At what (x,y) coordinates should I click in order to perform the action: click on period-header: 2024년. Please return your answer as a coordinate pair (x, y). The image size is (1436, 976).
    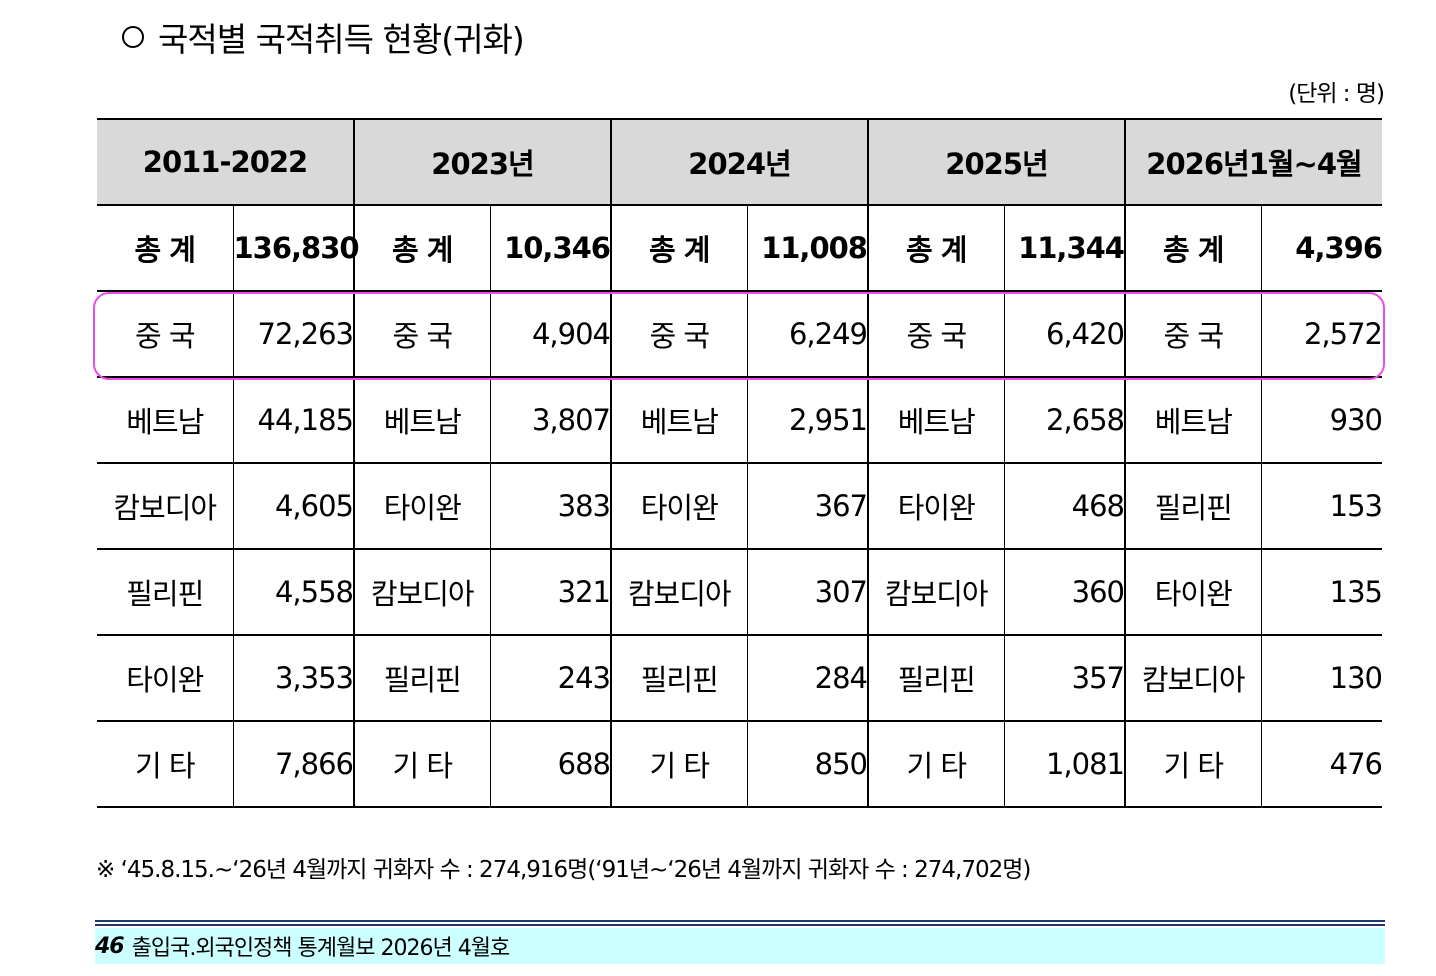
    Looking at the image, I should click on (740, 162).